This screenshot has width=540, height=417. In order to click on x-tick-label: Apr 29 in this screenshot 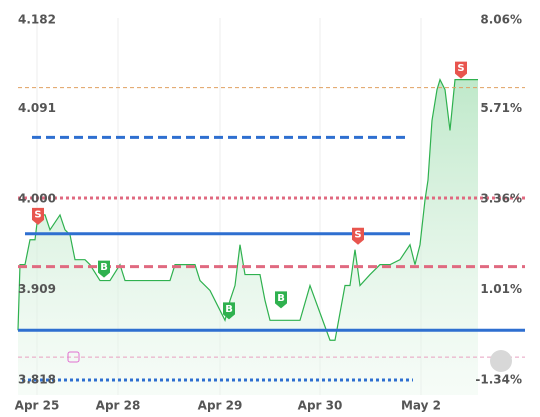, I will do `click(220, 406)`.